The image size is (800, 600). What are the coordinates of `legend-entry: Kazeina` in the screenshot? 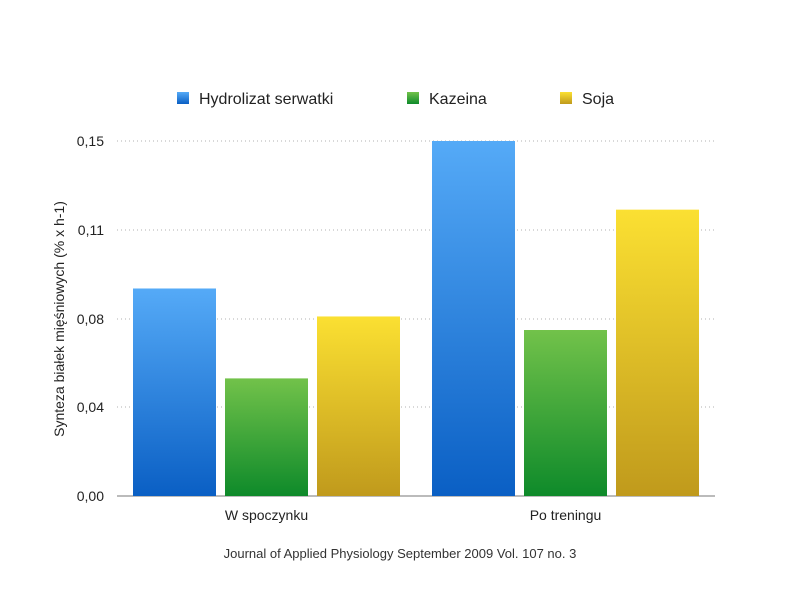 It's located at (458, 99).